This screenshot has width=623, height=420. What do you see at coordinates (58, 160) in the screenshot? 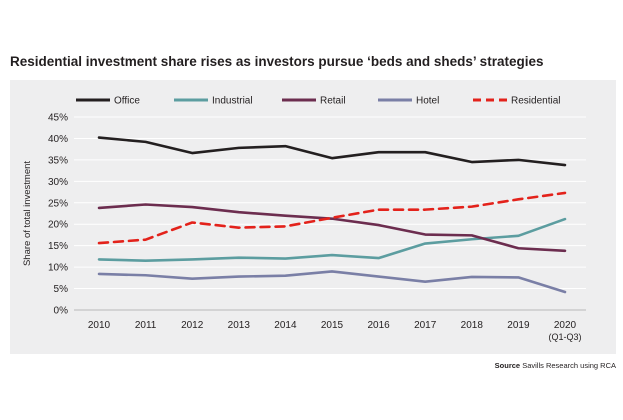
I see `y-tick-label: 35%` at bounding box center [58, 160].